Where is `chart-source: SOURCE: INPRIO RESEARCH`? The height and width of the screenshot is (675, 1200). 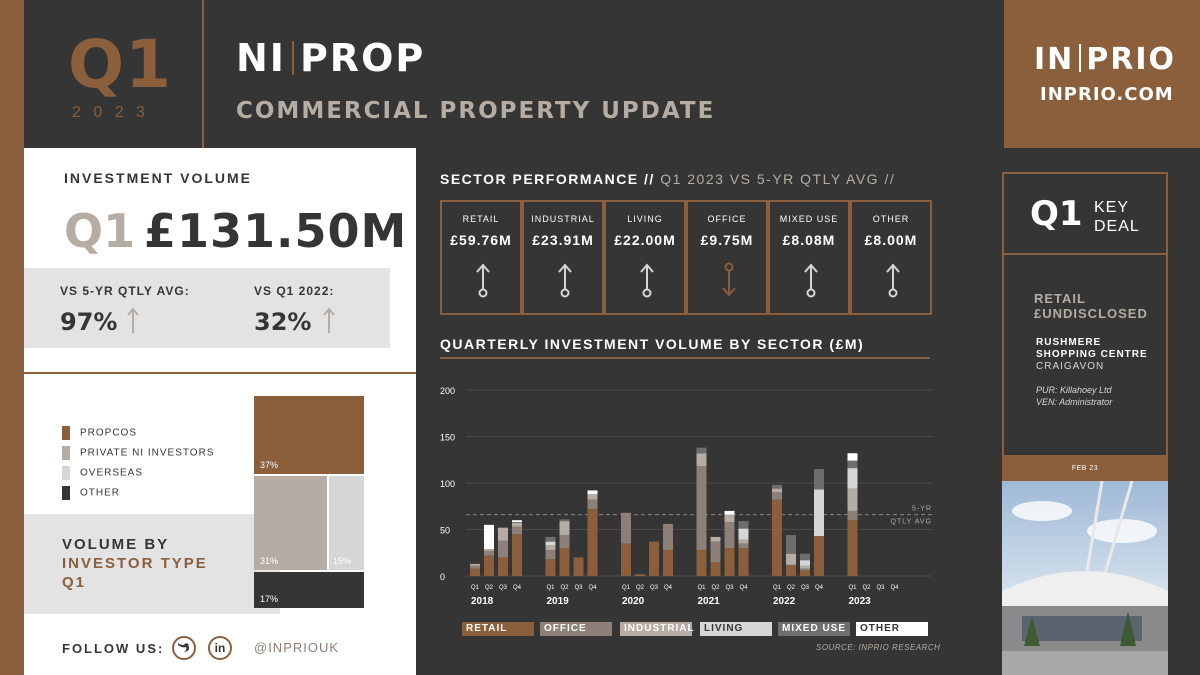 chart-source: SOURCE: INPRIO RESEARCH is located at coordinates (878, 647).